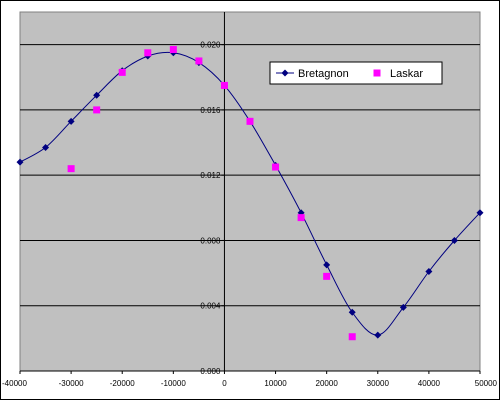  Describe the element at coordinates (122, 383) in the screenshot. I see `x-tick-label: -20000` at that location.